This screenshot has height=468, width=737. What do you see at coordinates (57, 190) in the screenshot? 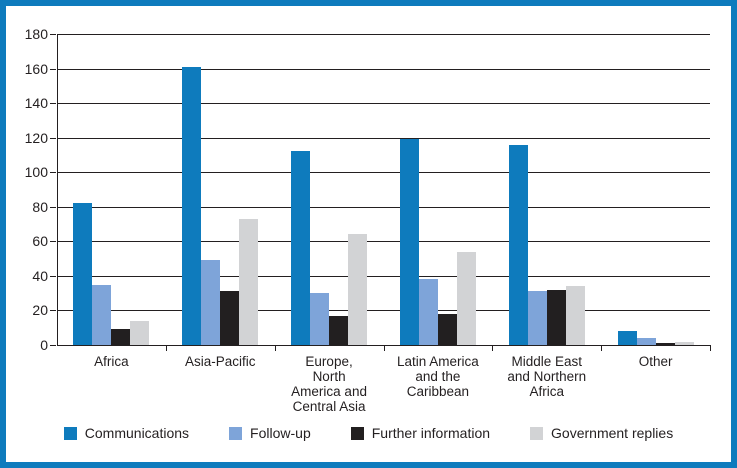
I see `y-axis-line` at bounding box center [57, 190].